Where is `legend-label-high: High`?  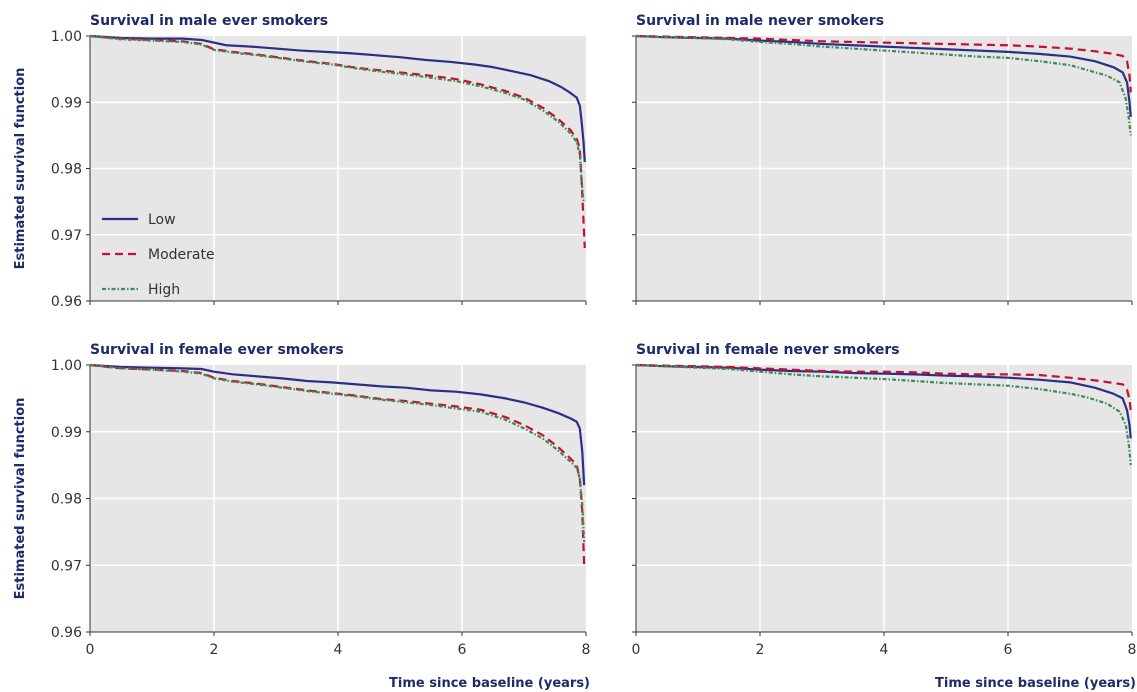 legend-label-high: High is located at coordinates (164, 290).